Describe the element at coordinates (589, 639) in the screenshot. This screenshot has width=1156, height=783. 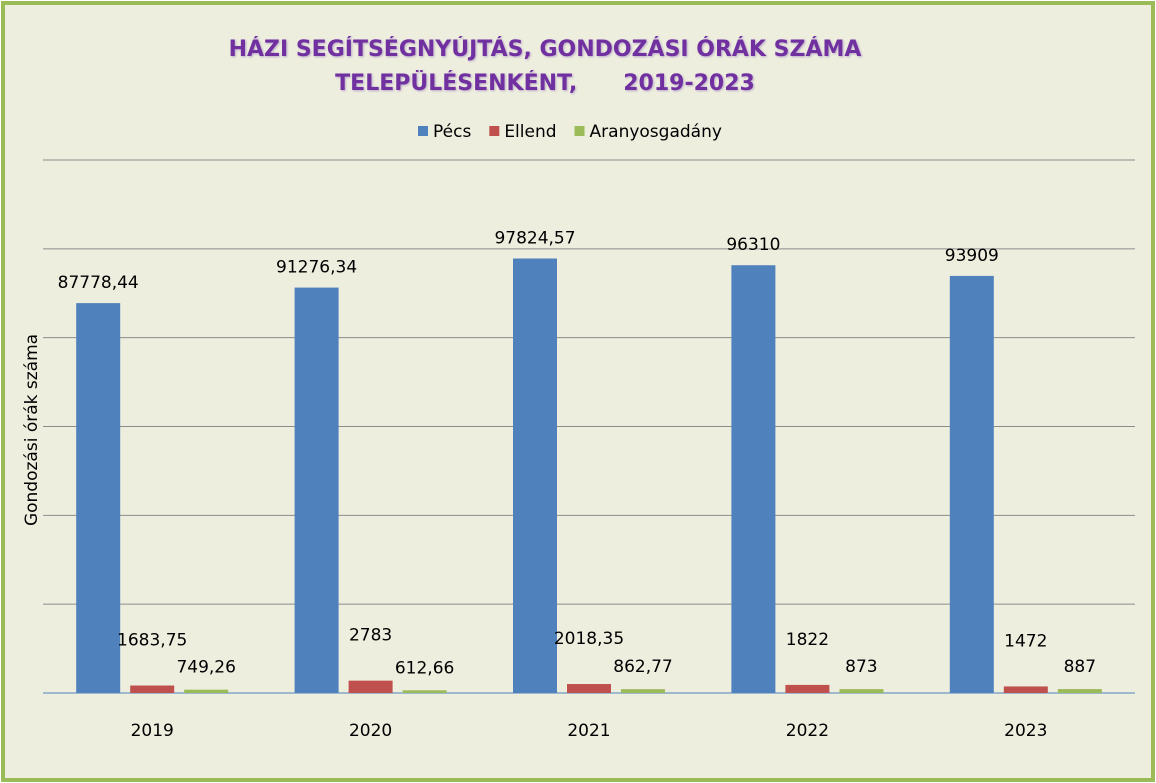
I see `data-label: 2018,35` at that location.